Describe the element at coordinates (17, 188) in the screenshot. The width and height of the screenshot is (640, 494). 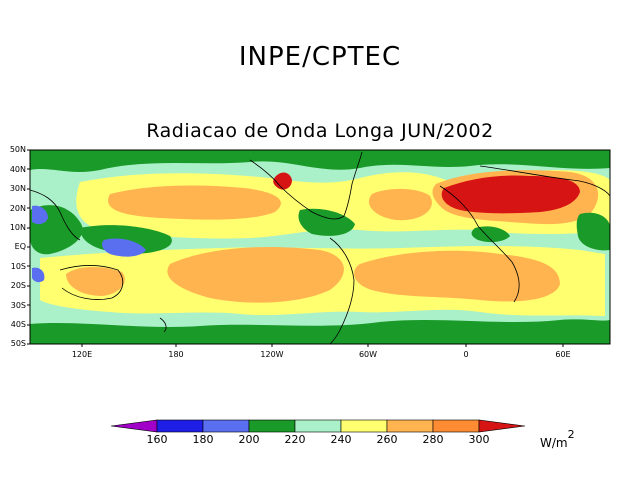
I see `lat-label-30n: 30N` at that location.